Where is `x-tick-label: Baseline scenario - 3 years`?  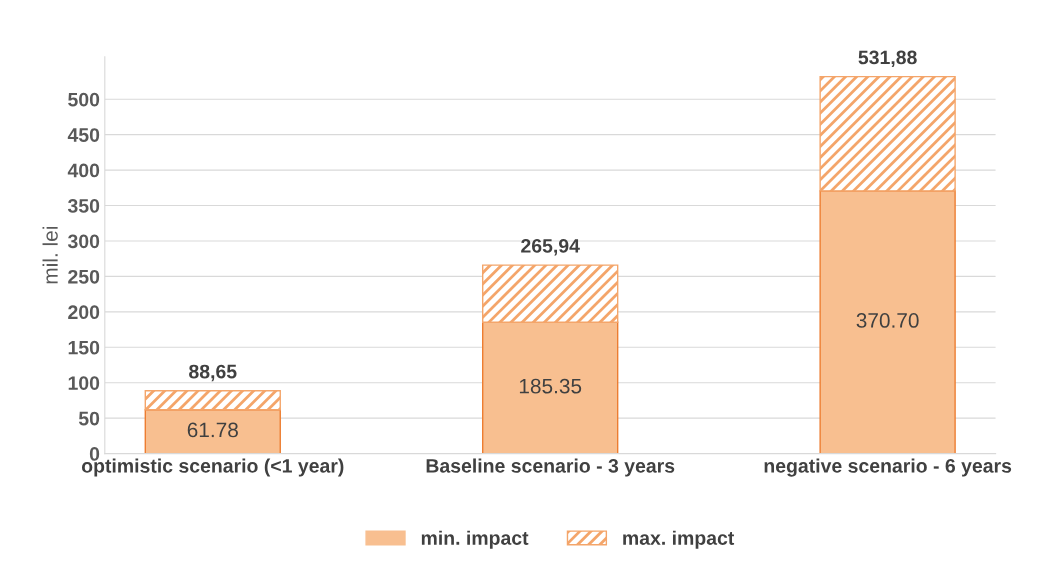
x-tick-label: Baseline scenario - 3 years is located at coordinates (550, 467).